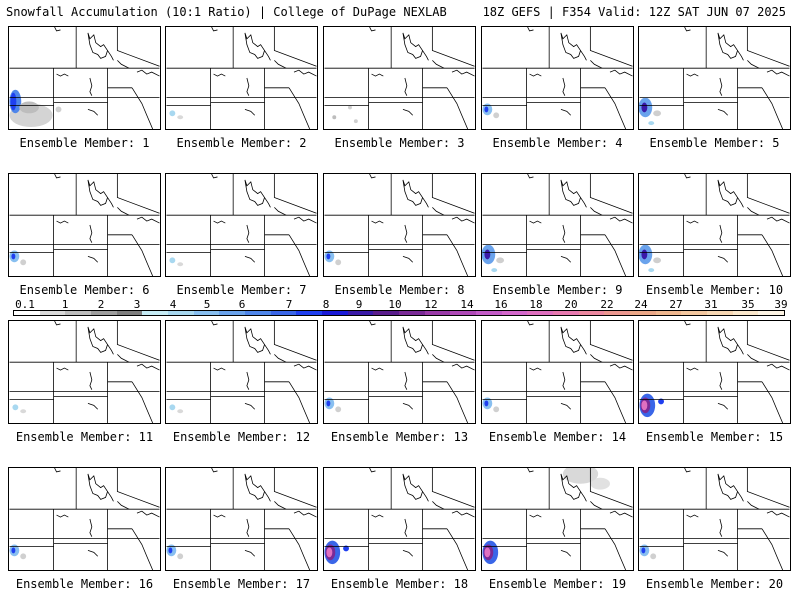 This screenshot has width=800, height=600. I want to click on scale-tick-label: 3, so click(137, 304).